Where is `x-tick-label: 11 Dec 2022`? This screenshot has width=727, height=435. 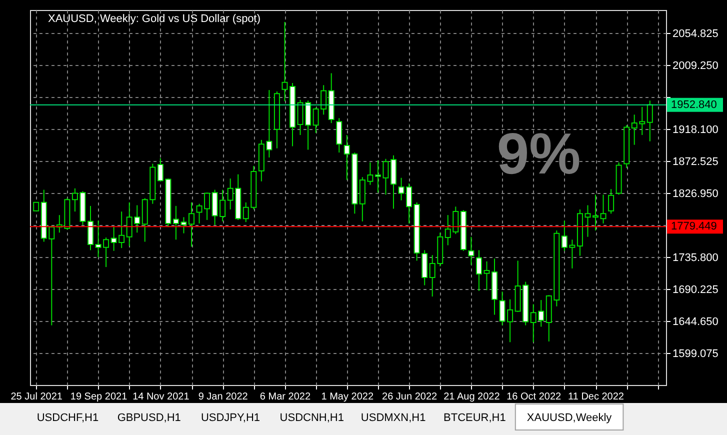
x-tick-label: 11 Dec 2022 is located at coordinates (596, 397).